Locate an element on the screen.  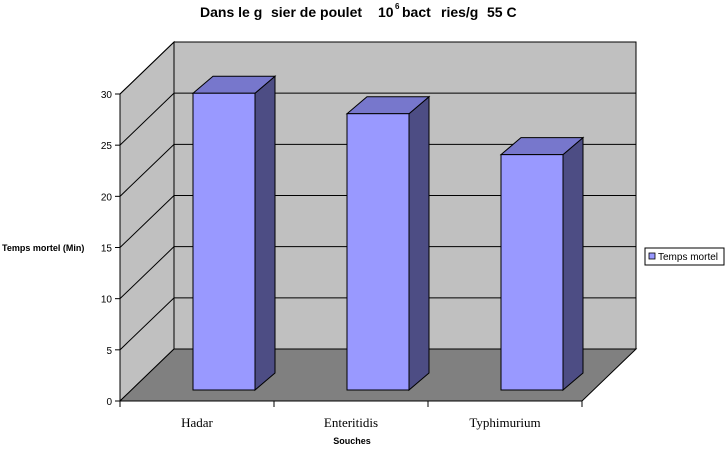
y-tick-label: 10 is located at coordinates (107, 300).